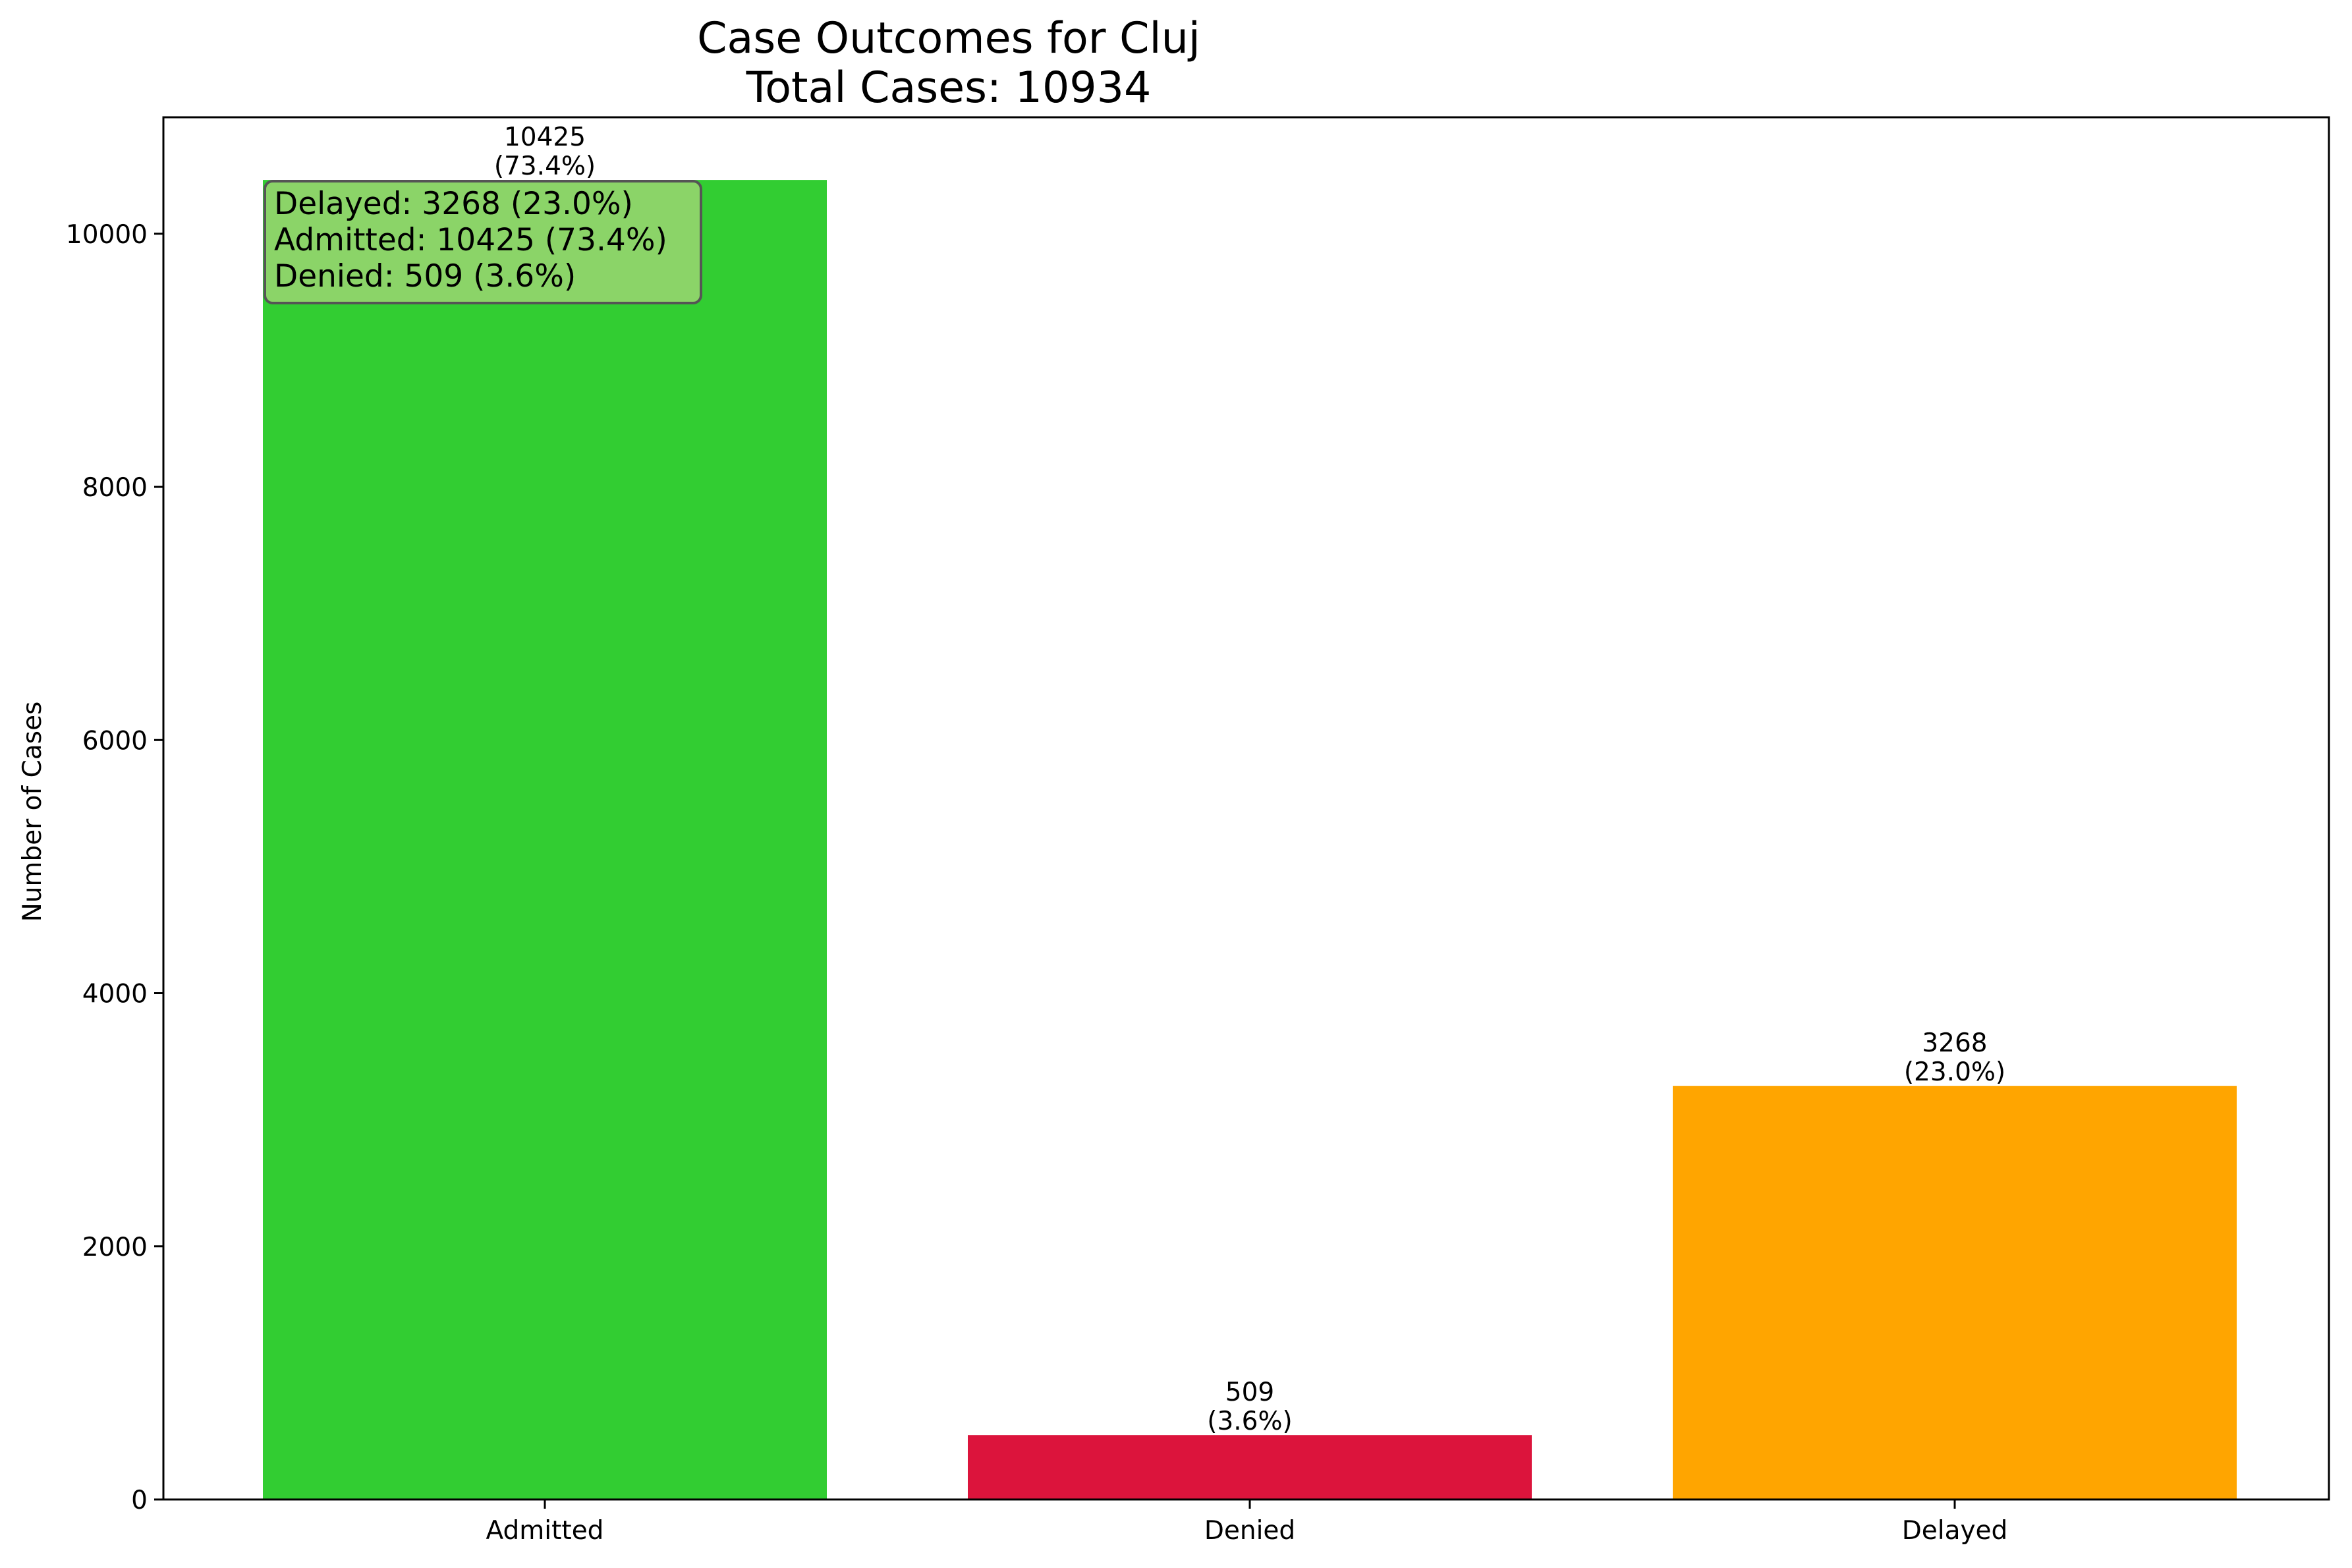 The image size is (2352, 1568). What do you see at coordinates (1954, 1072) in the screenshot?
I see `data-label-percent: (23.0%)` at bounding box center [1954, 1072].